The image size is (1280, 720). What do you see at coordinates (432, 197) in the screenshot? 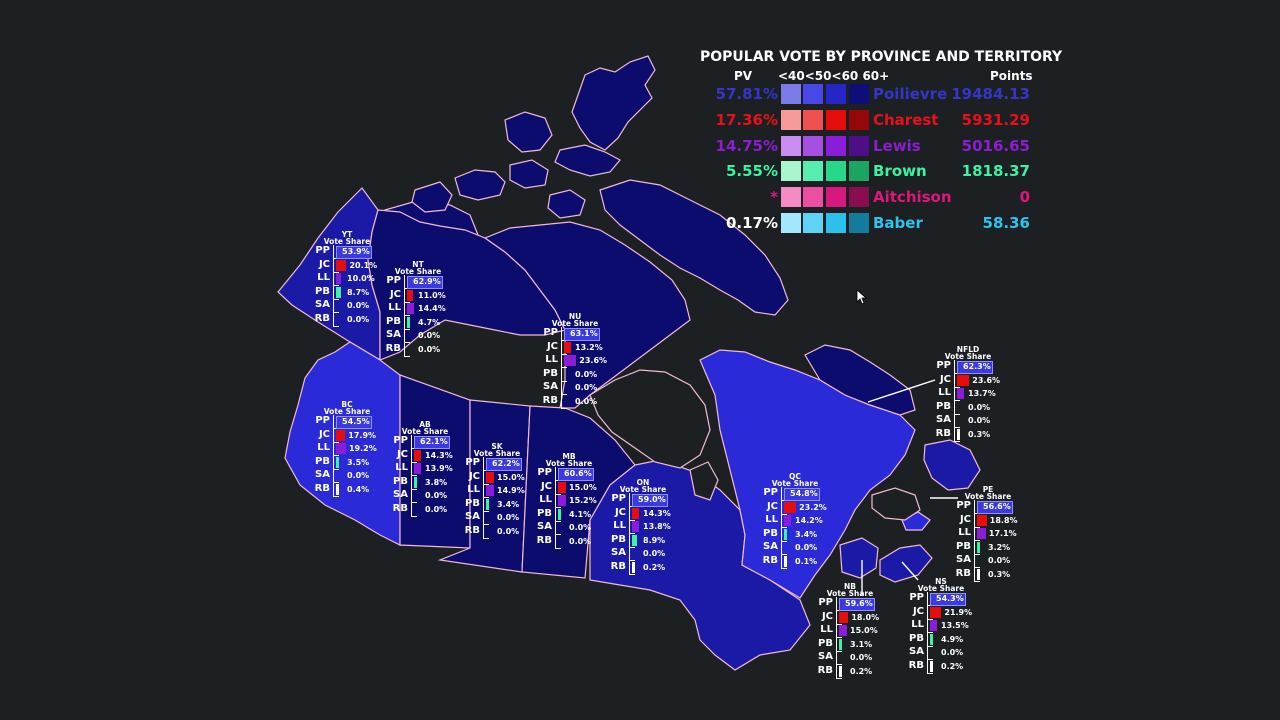
I see `banks-island` at bounding box center [432, 197].